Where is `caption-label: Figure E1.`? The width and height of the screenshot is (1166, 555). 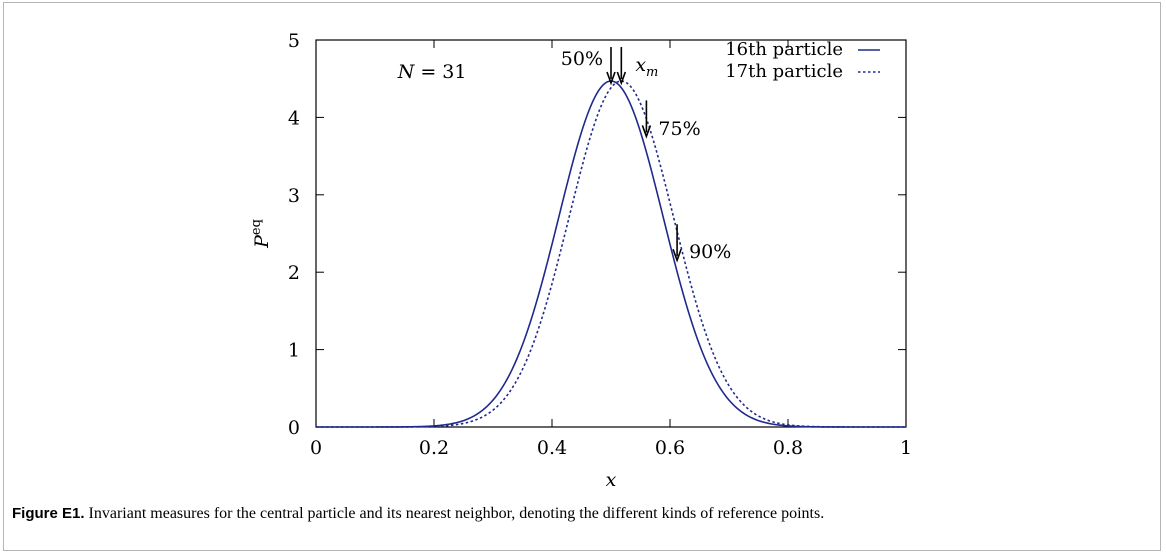
caption-label: Figure E1. is located at coordinates (48, 513).